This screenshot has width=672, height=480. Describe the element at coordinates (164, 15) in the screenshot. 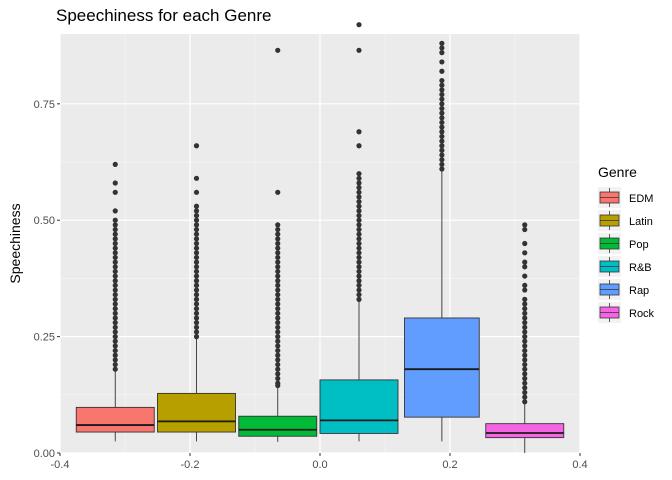

I see `chart-title: Speechiness for each Genre` at that location.